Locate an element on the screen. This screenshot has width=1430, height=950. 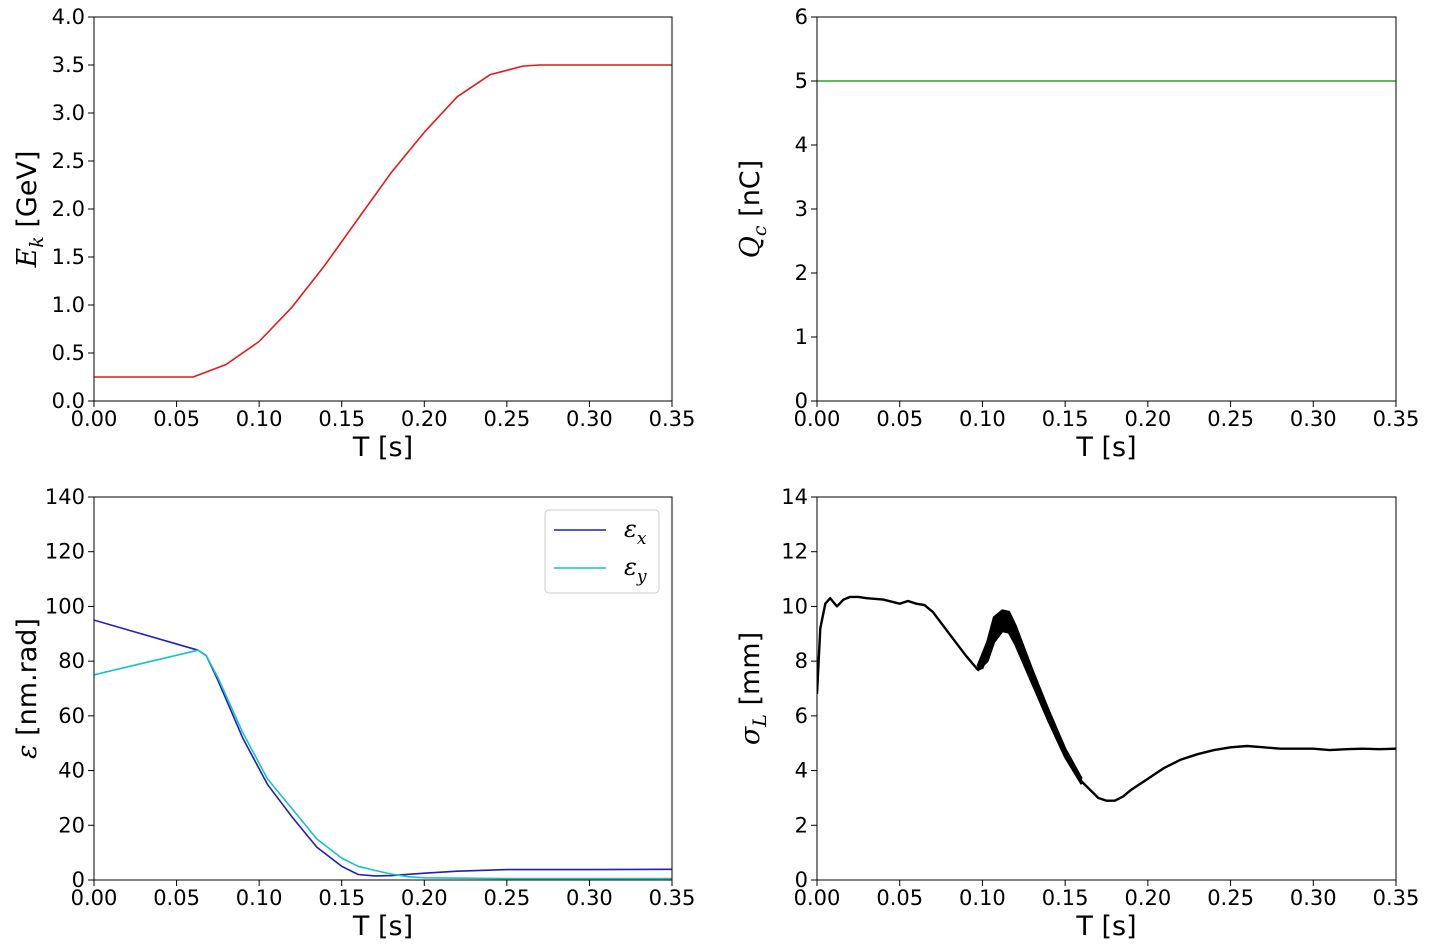
y-tick-label: 100 is located at coordinates (65, 606).